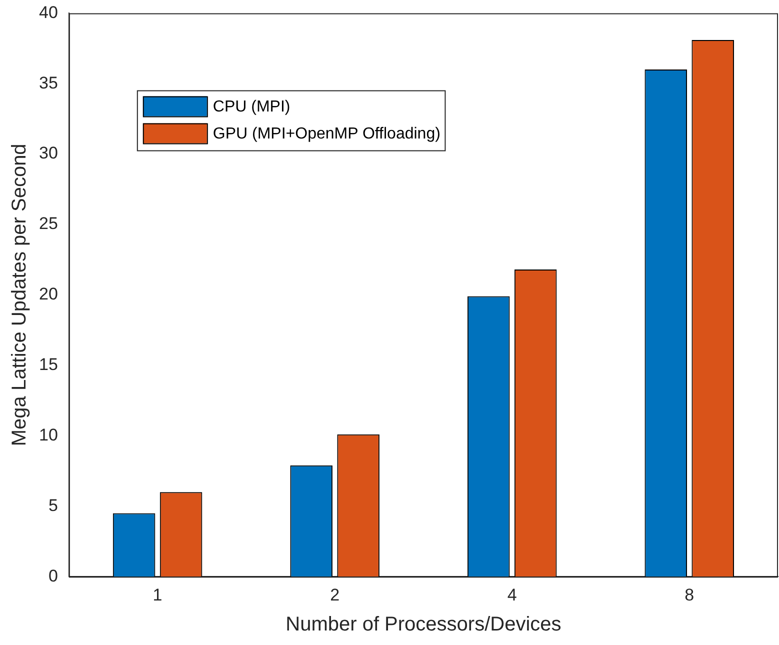  I want to click on y-tick-label: 5, so click(53, 505).